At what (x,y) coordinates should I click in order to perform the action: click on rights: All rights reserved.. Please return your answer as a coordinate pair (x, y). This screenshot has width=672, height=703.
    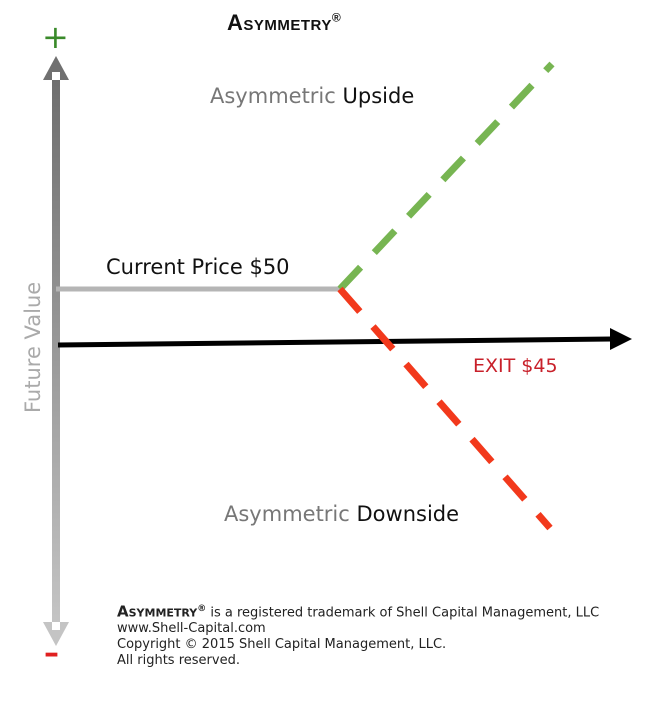
    Looking at the image, I should click on (178, 661).